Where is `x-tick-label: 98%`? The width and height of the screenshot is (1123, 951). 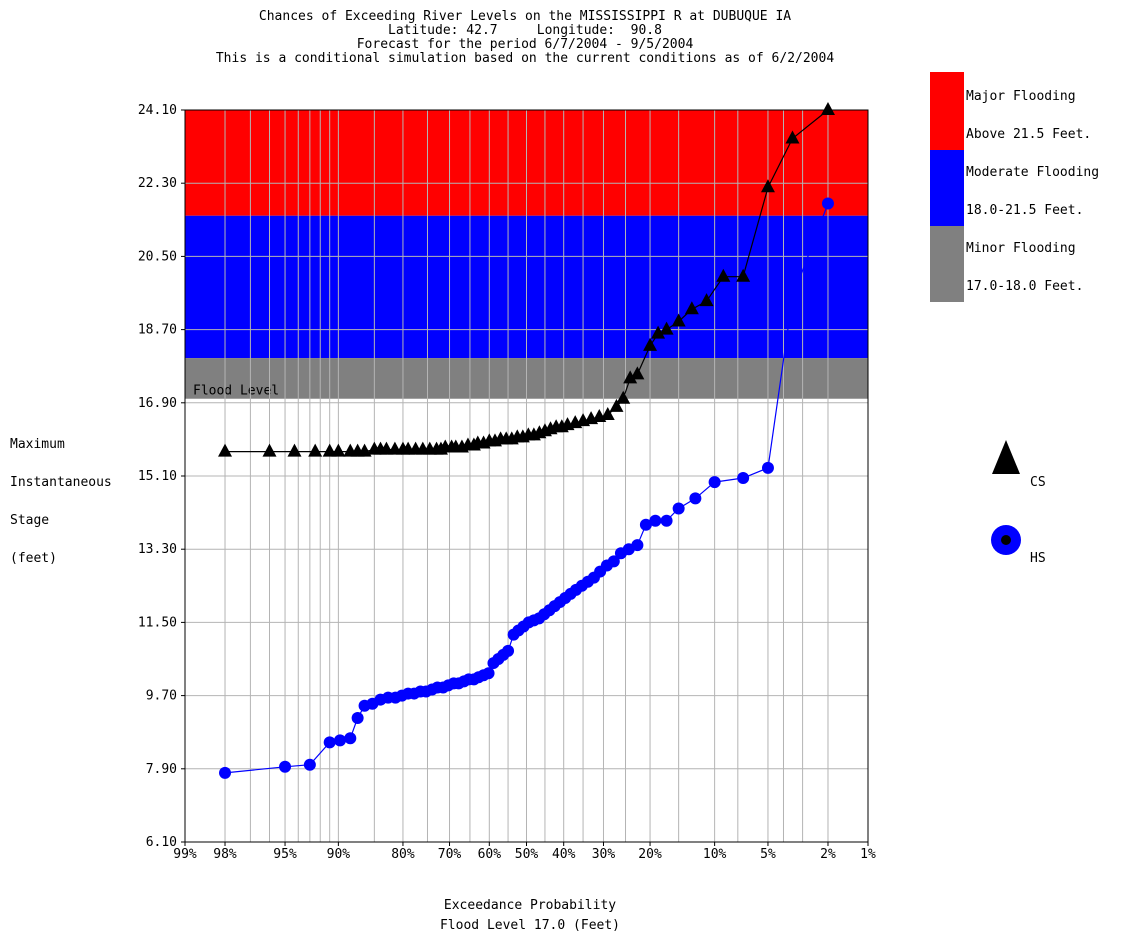 x-tick-label: 98% is located at coordinates (225, 854).